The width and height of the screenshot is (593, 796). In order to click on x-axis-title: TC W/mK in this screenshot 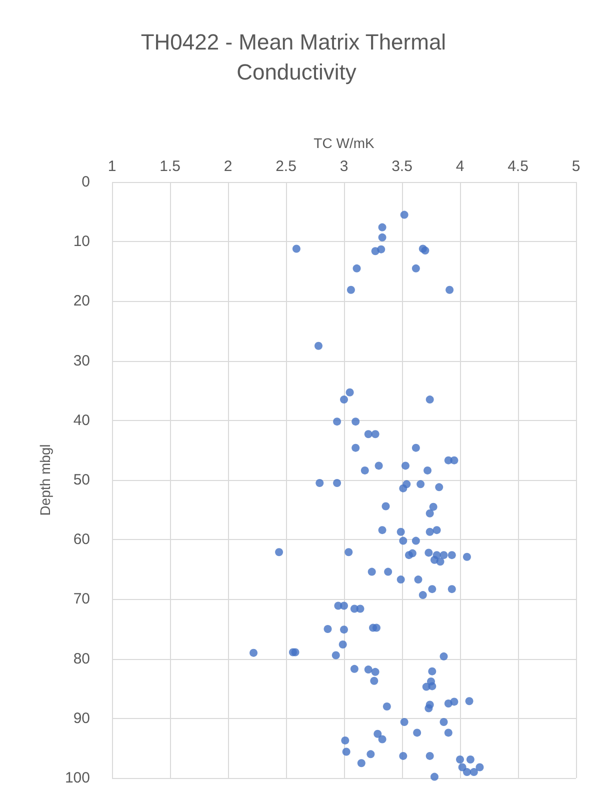, I will do `click(344, 143)`.